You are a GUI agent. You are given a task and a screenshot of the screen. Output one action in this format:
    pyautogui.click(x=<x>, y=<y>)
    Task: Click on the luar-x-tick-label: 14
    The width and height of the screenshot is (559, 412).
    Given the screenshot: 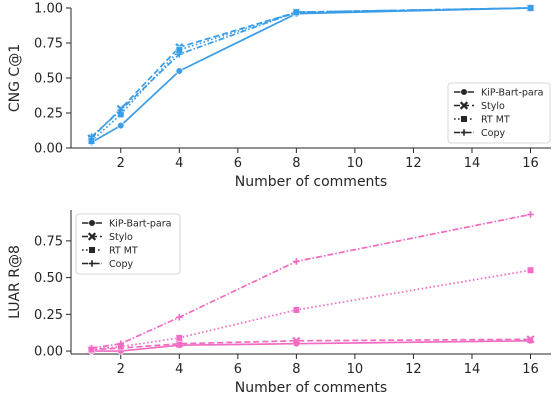 What is the action you would take?
    pyautogui.click(x=472, y=369)
    